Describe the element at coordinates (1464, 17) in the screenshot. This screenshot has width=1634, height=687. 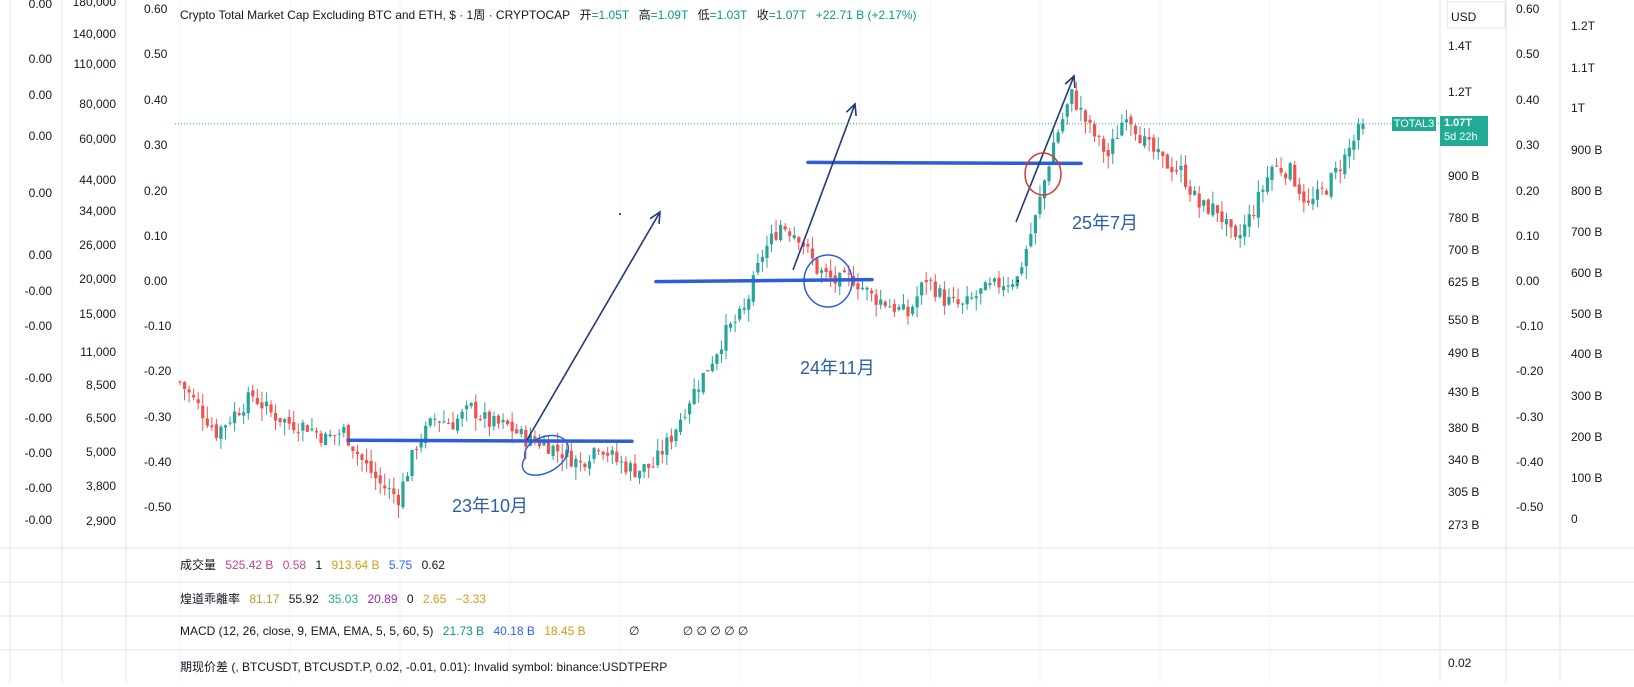
I see `currency-label: USD` at that location.